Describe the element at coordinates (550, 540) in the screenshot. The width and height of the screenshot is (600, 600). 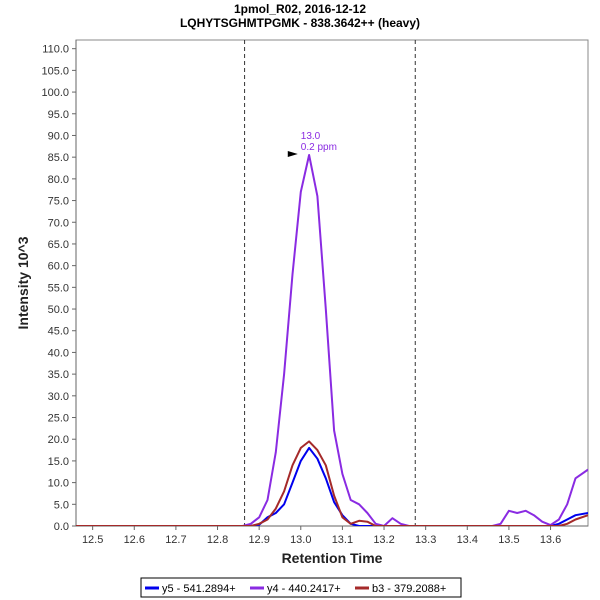
I see `x-tick-label: 13.6` at that location.